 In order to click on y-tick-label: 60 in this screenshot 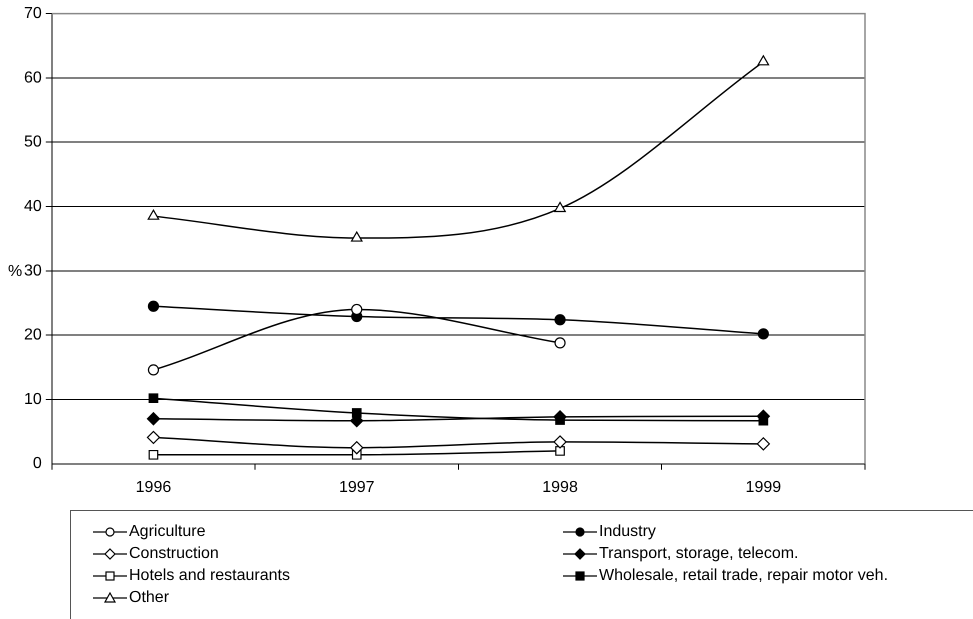, I will do `click(33, 77)`.